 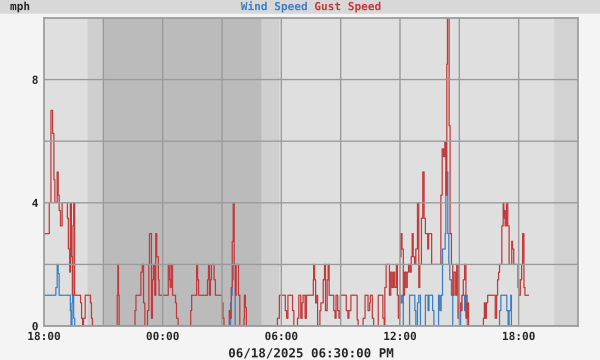 What do you see at coordinates (347, 7) in the screenshot?
I see `text: Gust Speed` at bounding box center [347, 7].